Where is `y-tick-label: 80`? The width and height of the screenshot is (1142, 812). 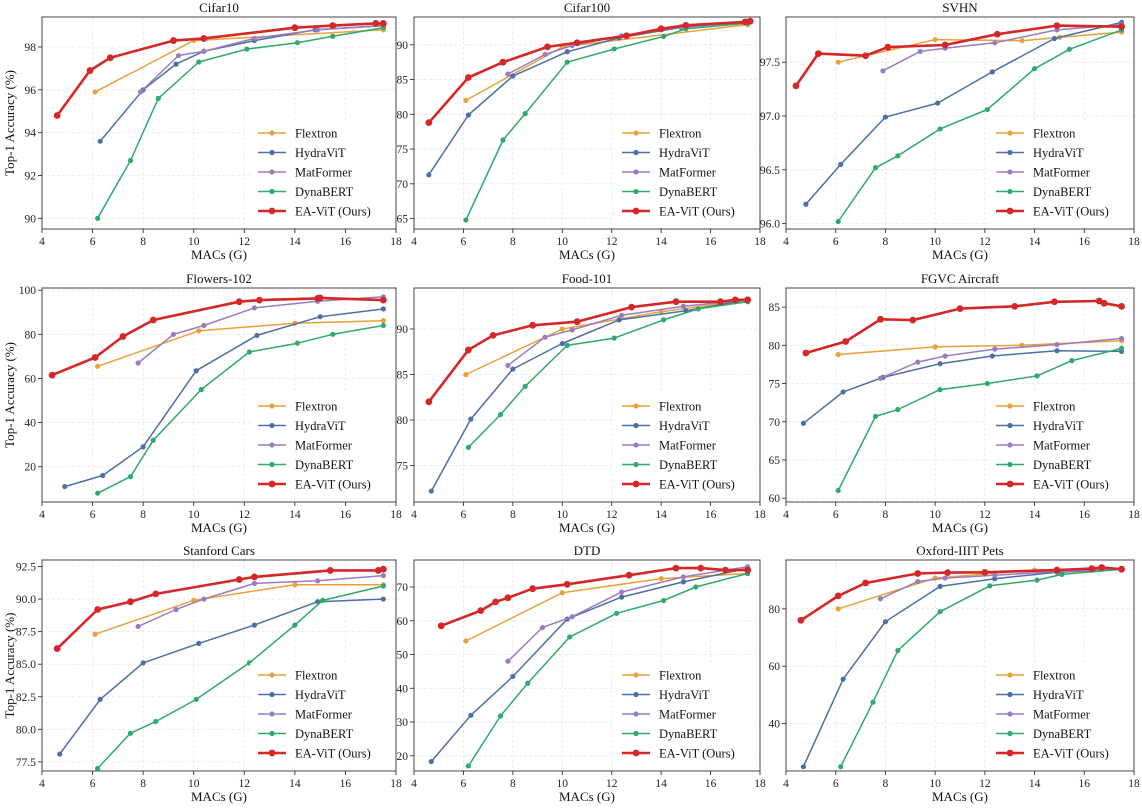
y-tick-label: 80 is located at coordinates (403, 115).